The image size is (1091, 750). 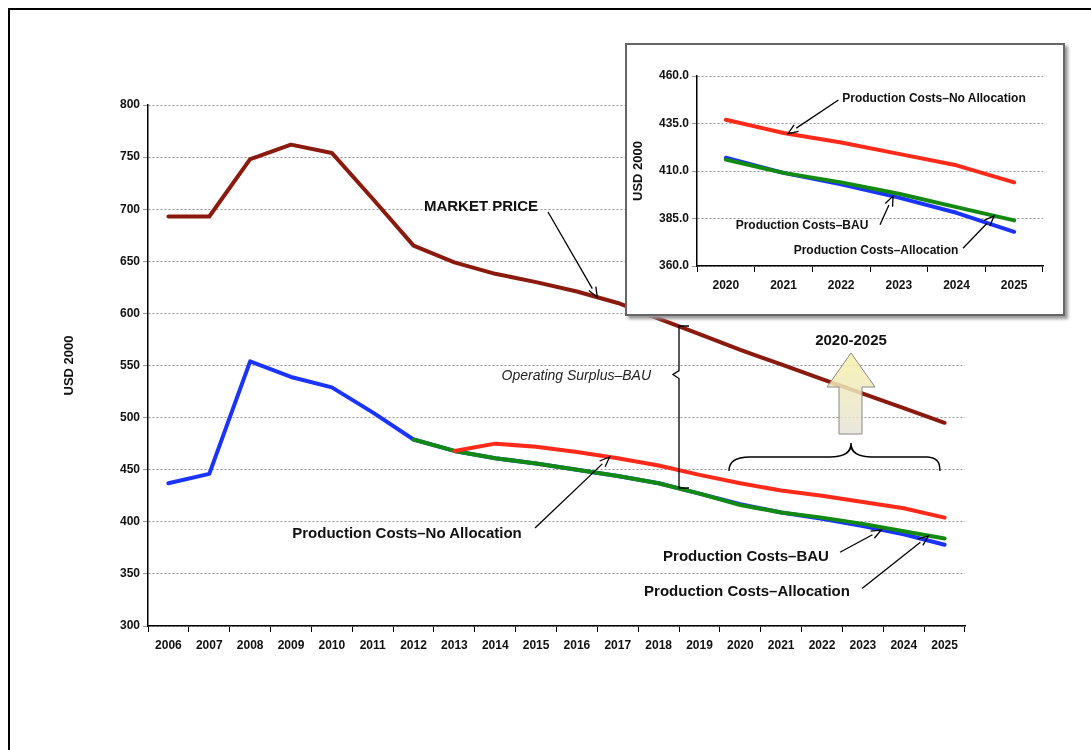 I want to click on y-tick-label: 800, so click(x=130, y=104).